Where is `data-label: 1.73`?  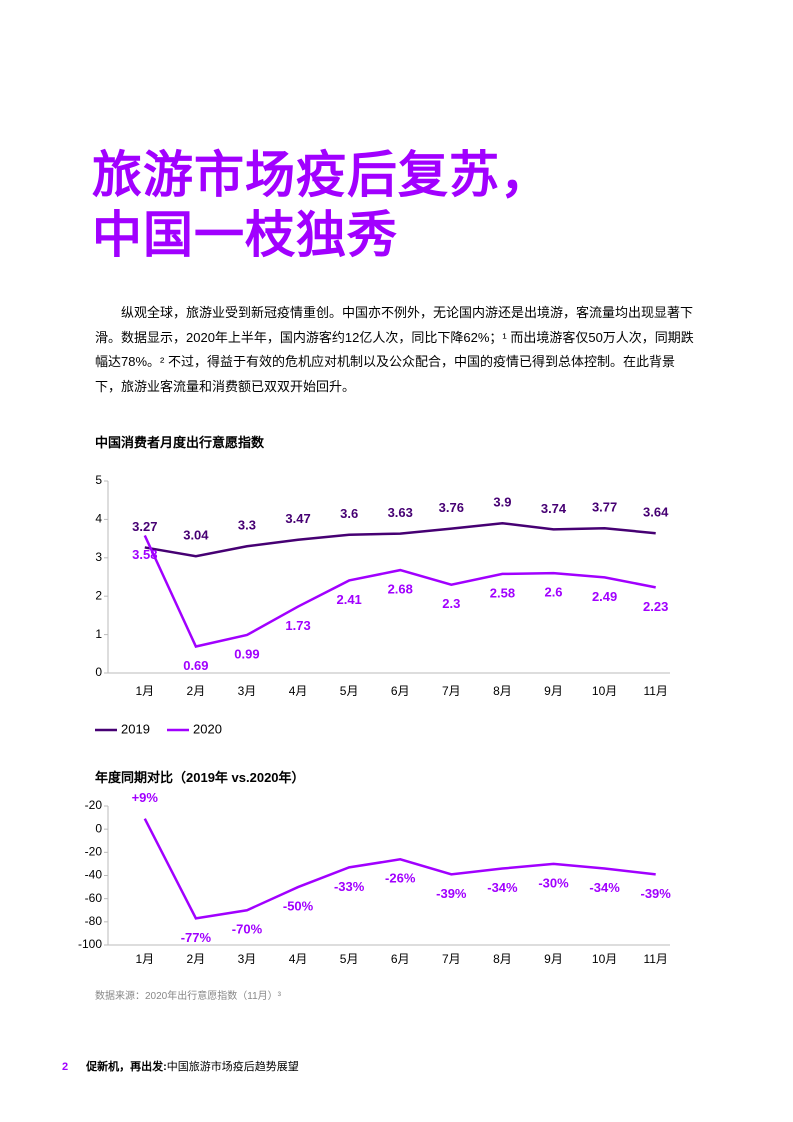 data-label: 1.73 is located at coordinates (297, 625).